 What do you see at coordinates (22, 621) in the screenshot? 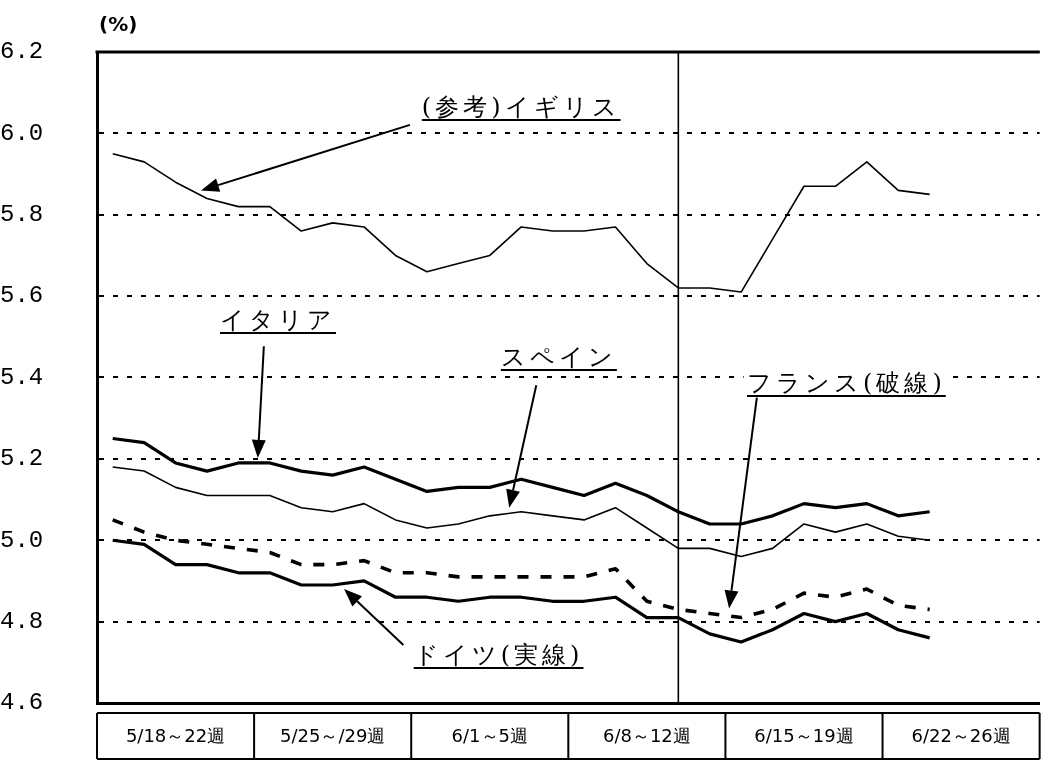
I see `y-tick-label: 4.8` at bounding box center [22, 621].